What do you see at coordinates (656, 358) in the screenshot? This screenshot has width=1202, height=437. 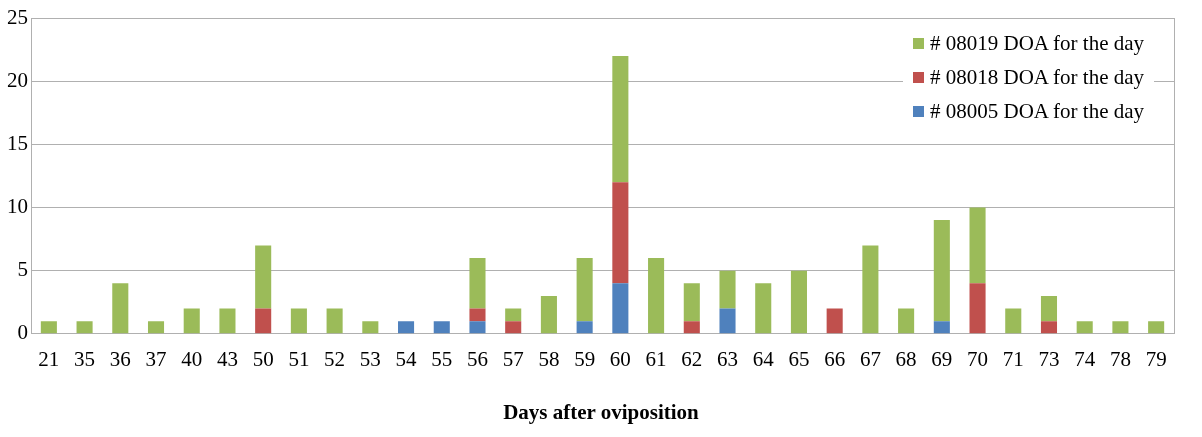 I see `x-tick-label: 61` at bounding box center [656, 358].